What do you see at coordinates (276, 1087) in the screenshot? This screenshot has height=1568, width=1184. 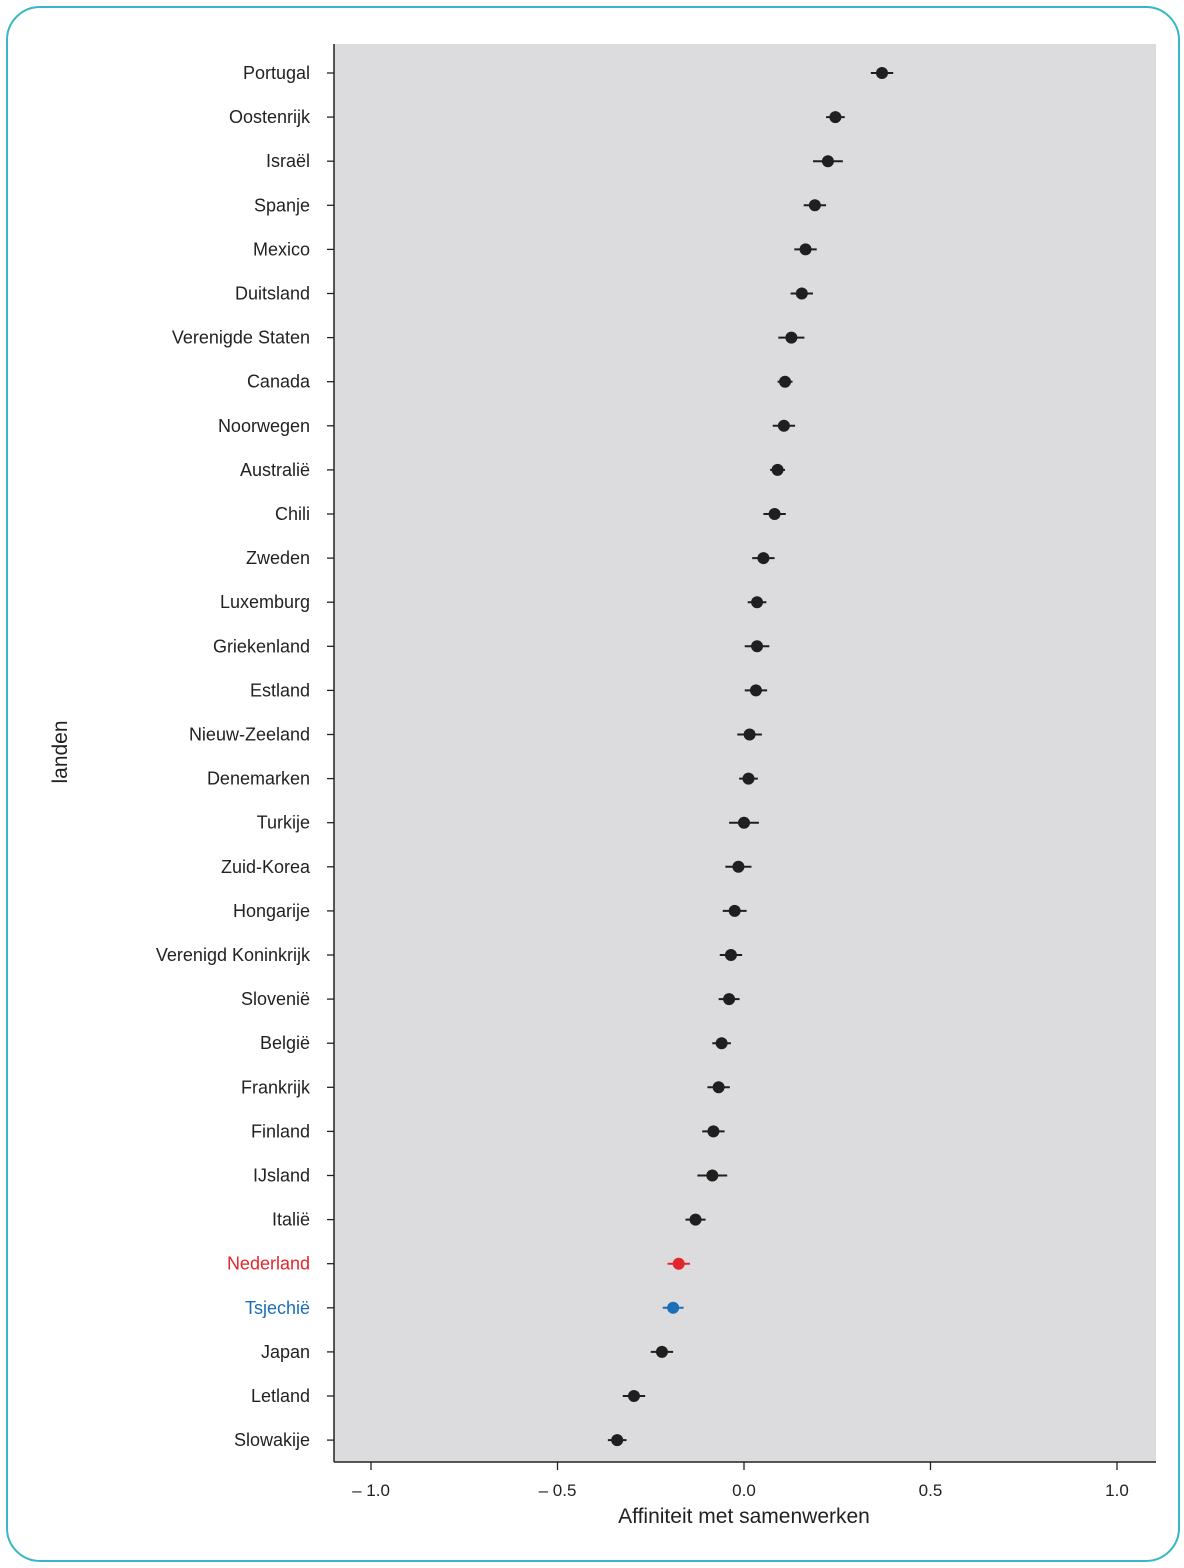 I see `country-label: Frankrijk` at bounding box center [276, 1087].